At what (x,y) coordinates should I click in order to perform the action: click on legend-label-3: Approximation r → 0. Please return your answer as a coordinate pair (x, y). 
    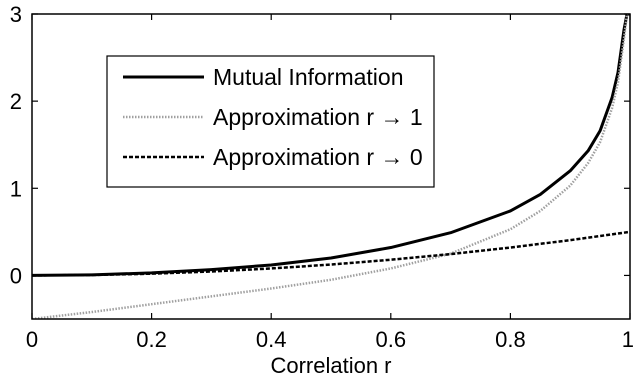
    Looking at the image, I should click on (318, 157).